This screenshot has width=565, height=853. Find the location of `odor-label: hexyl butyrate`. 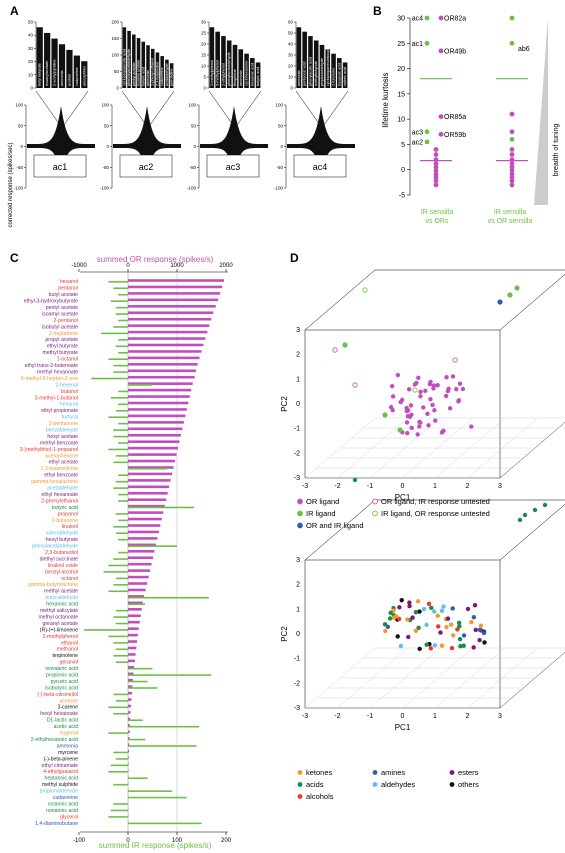

odor-label: hexyl butyrate is located at coordinates (62, 540).